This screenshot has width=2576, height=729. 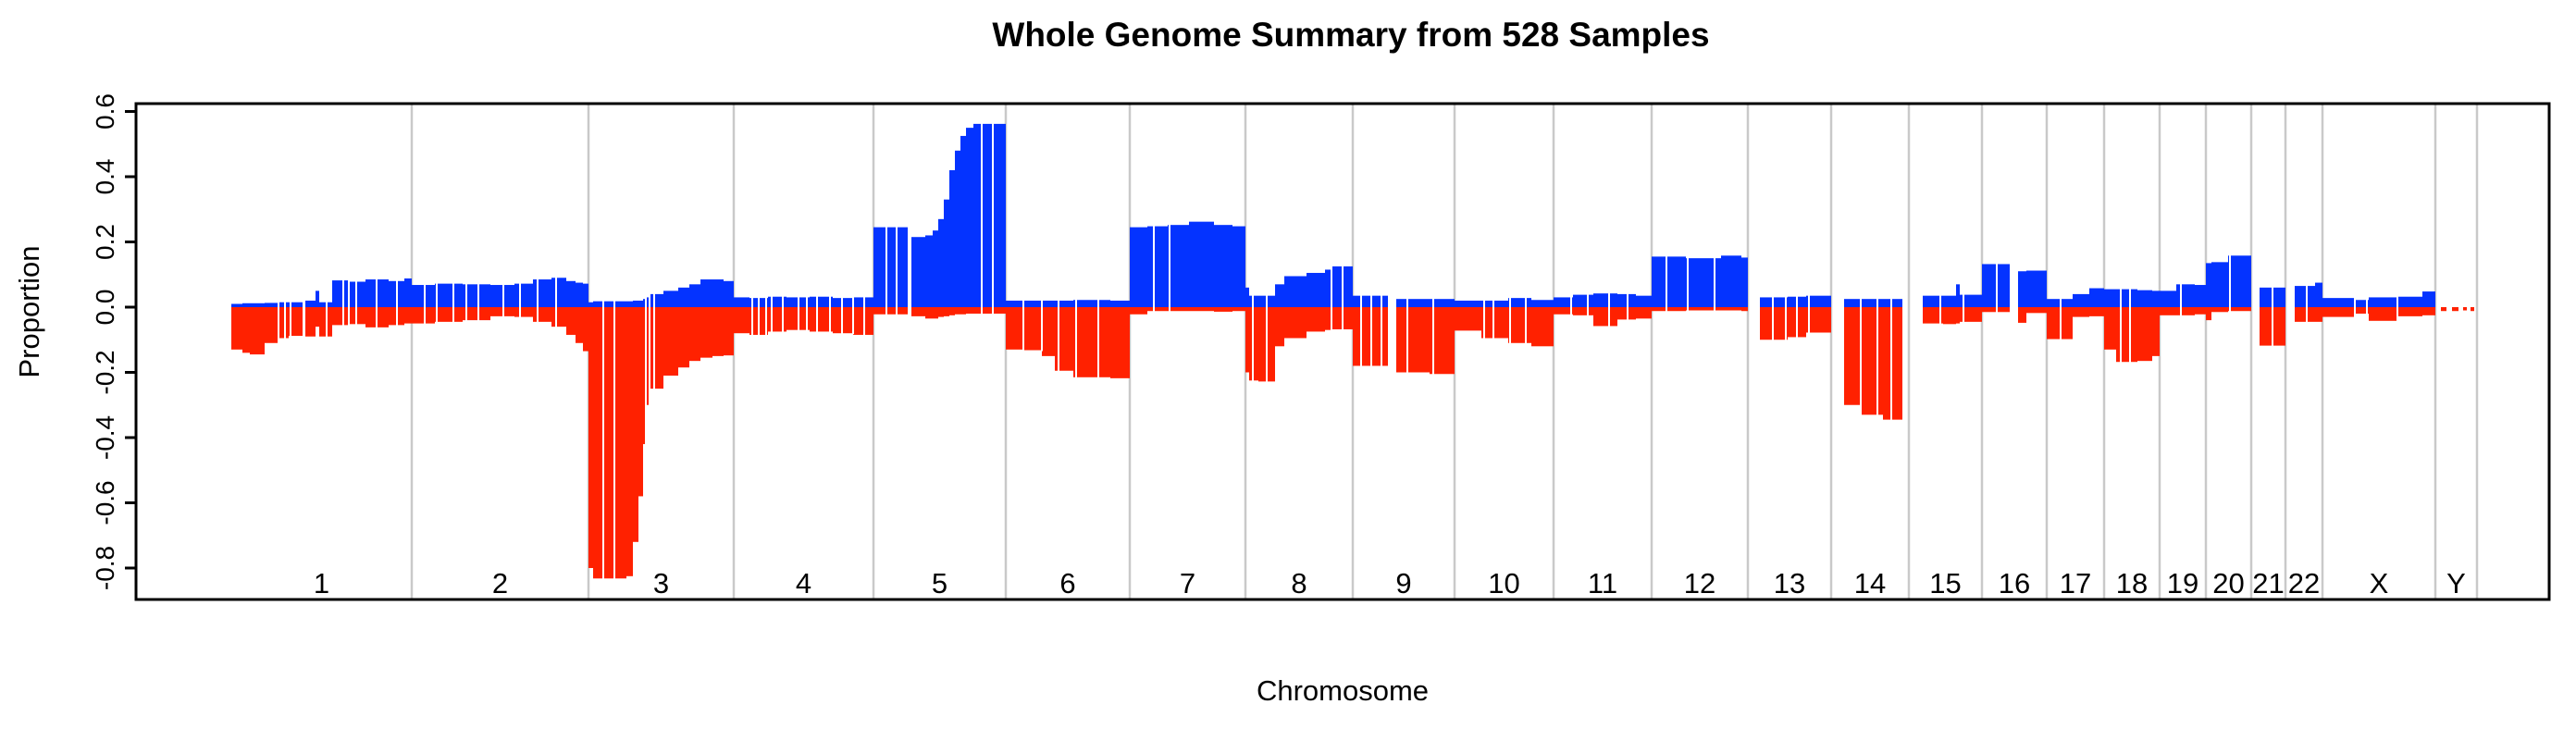 I want to click on chromosome-label: 7, so click(x=1187, y=583).